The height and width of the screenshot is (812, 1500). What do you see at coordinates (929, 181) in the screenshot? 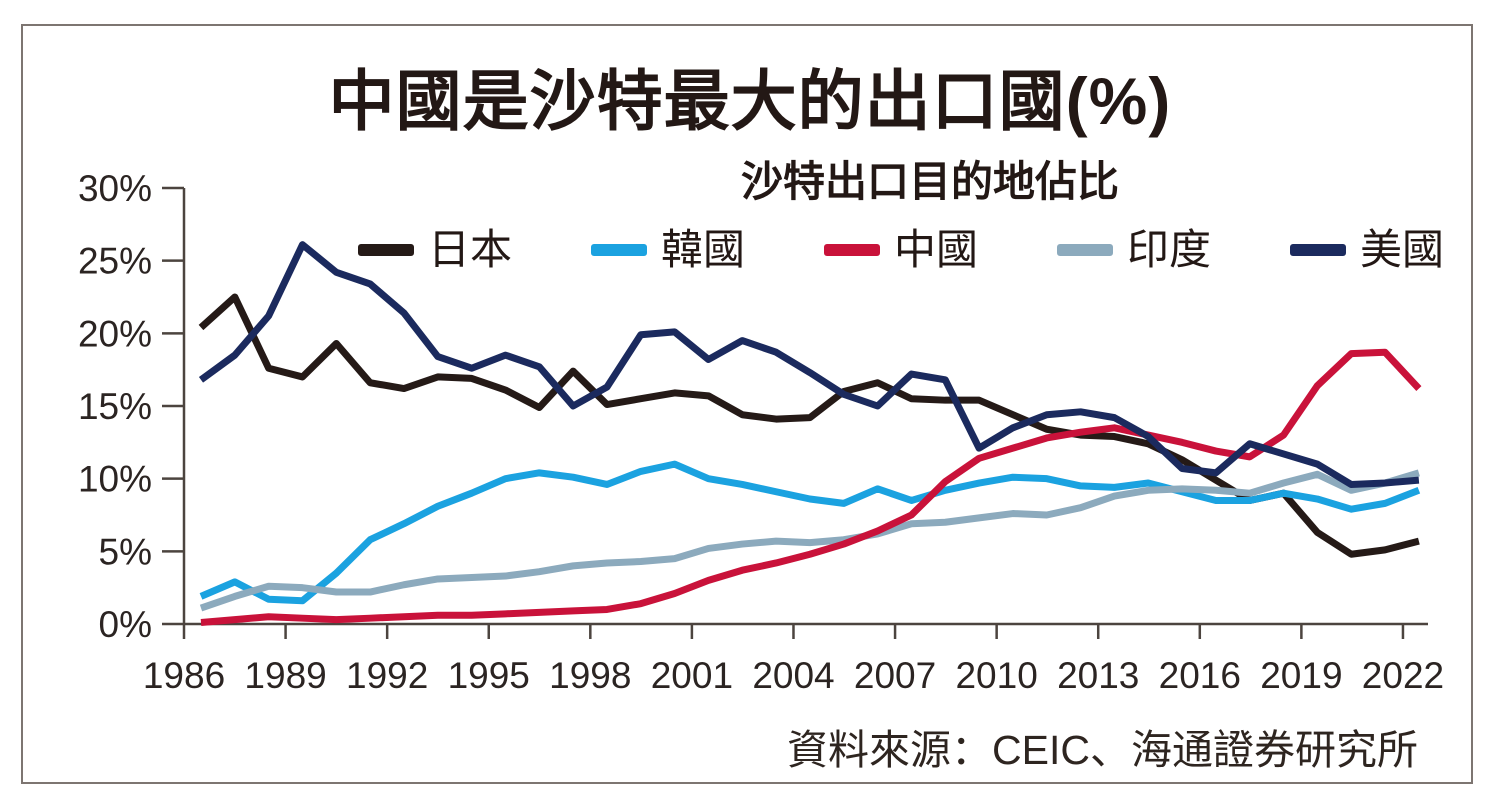
I see `chart-subtitle: 沙特出口目的地佔比` at bounding box center [929, 181].